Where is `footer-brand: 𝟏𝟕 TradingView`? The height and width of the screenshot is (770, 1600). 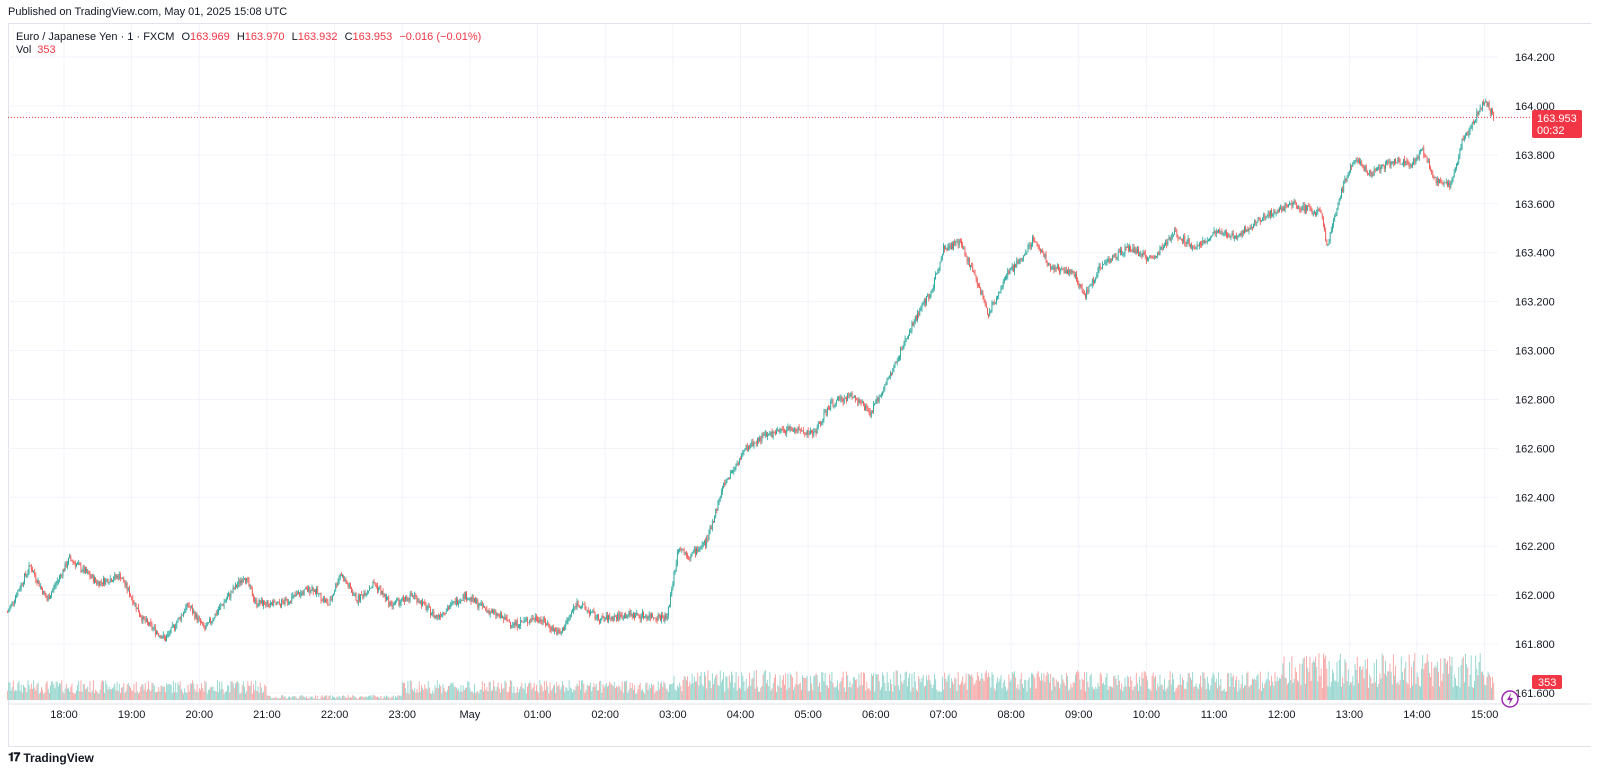
footer-brand: 𝟏𝟕 TradingView is located at coordinates (51, 757).